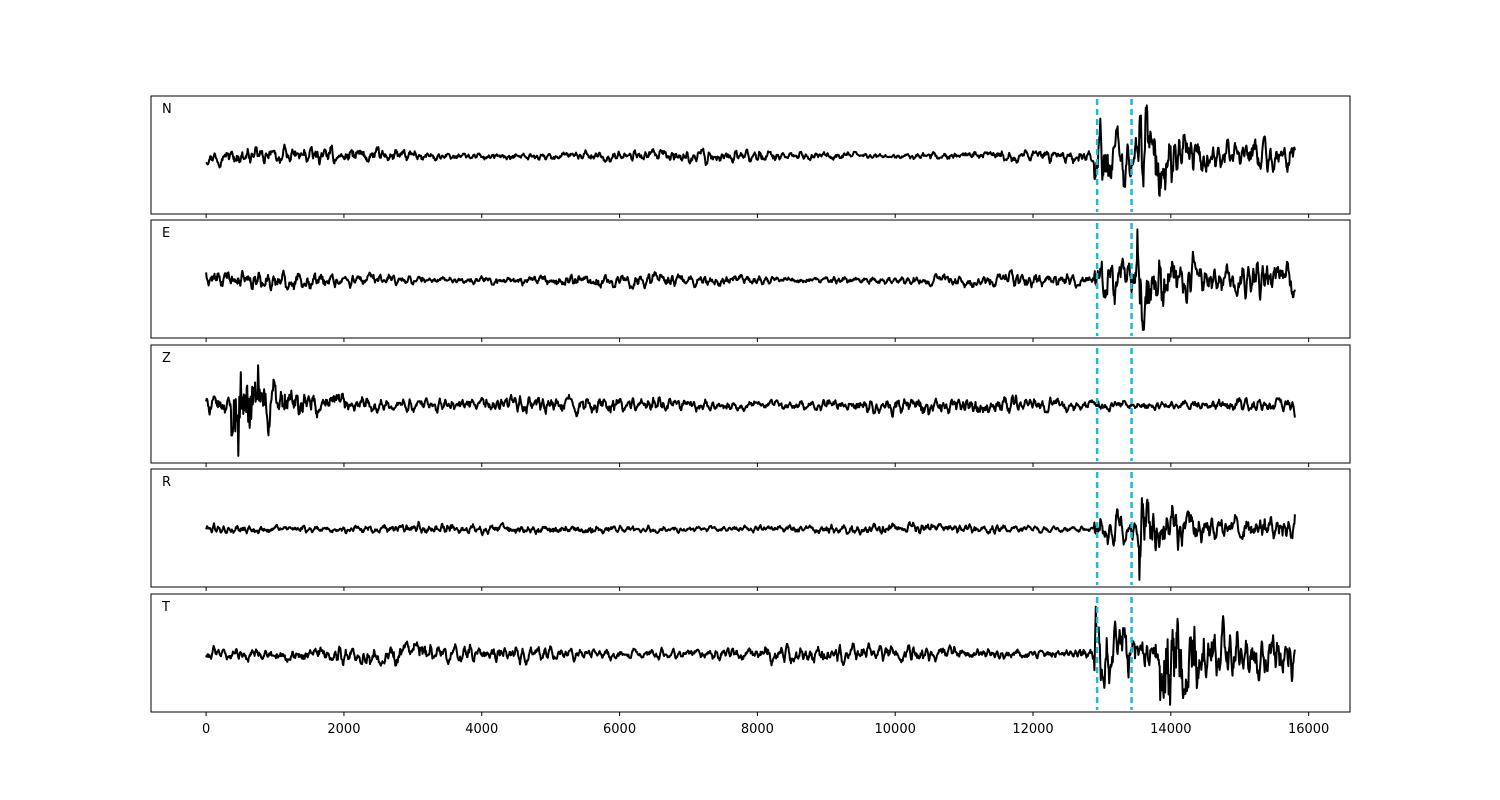 The height and width of the screenshot is (800, 1500). I want to click on panel-t: T, so click(750, 653).